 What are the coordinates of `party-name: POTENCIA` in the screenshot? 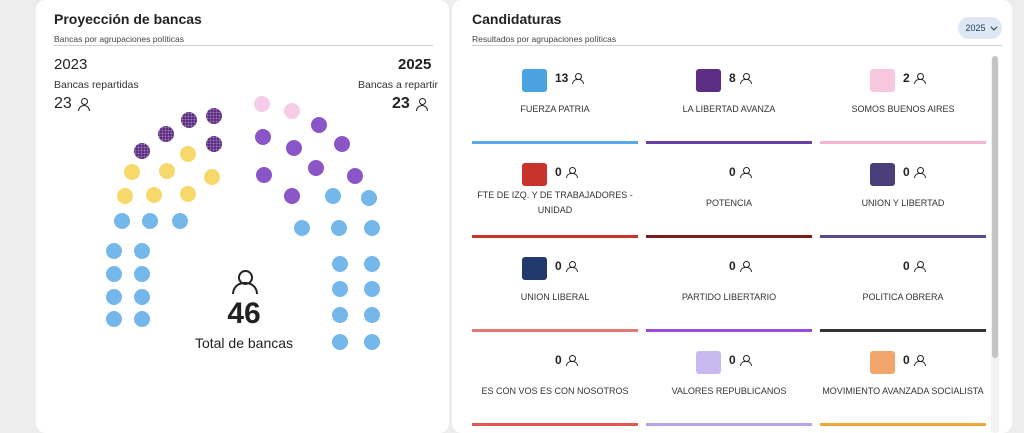 It's located at (728, 203).